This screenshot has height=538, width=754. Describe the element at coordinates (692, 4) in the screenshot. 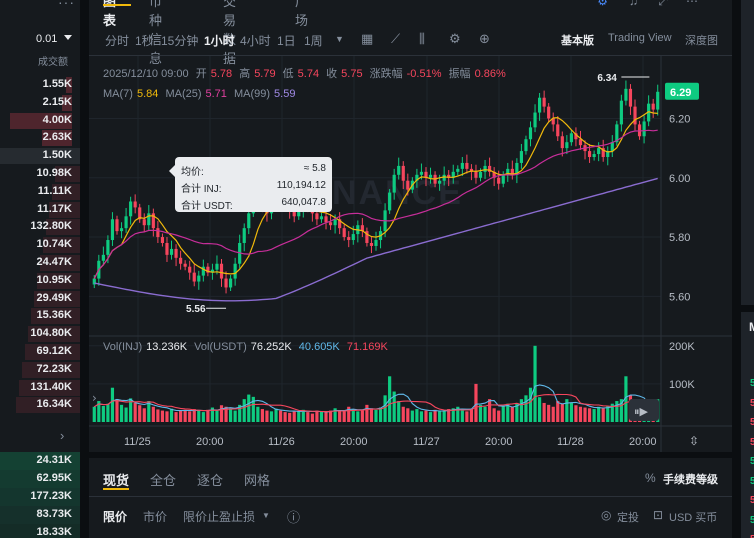

I see `more-icon: ⋯` at that location.